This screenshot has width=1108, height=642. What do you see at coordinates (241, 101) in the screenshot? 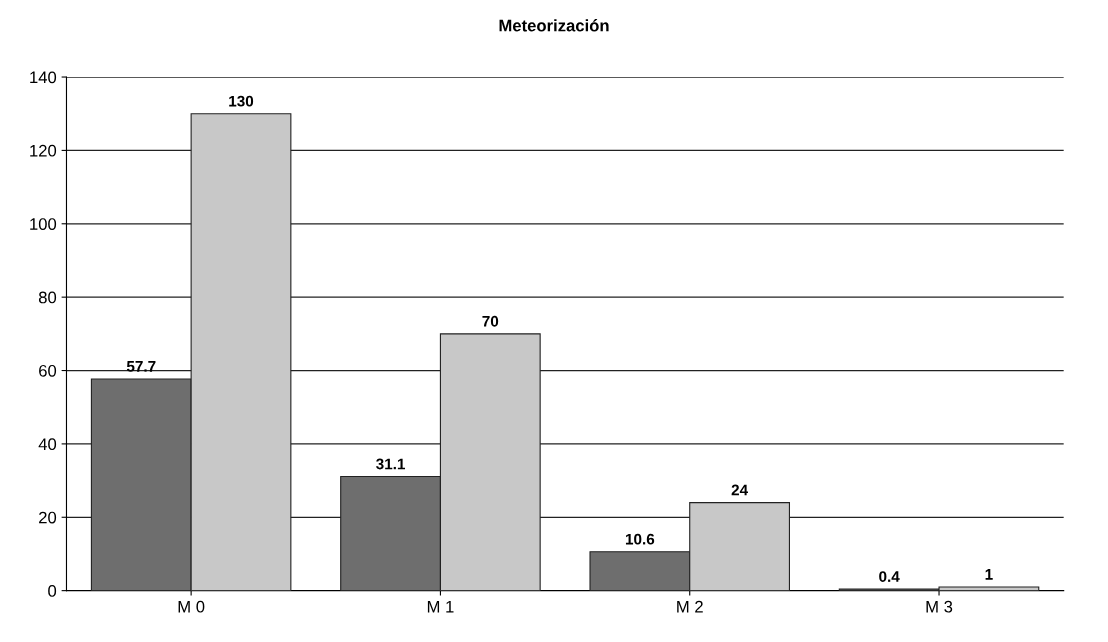
I see `data-label: 130` at bounding box center [241, 101].